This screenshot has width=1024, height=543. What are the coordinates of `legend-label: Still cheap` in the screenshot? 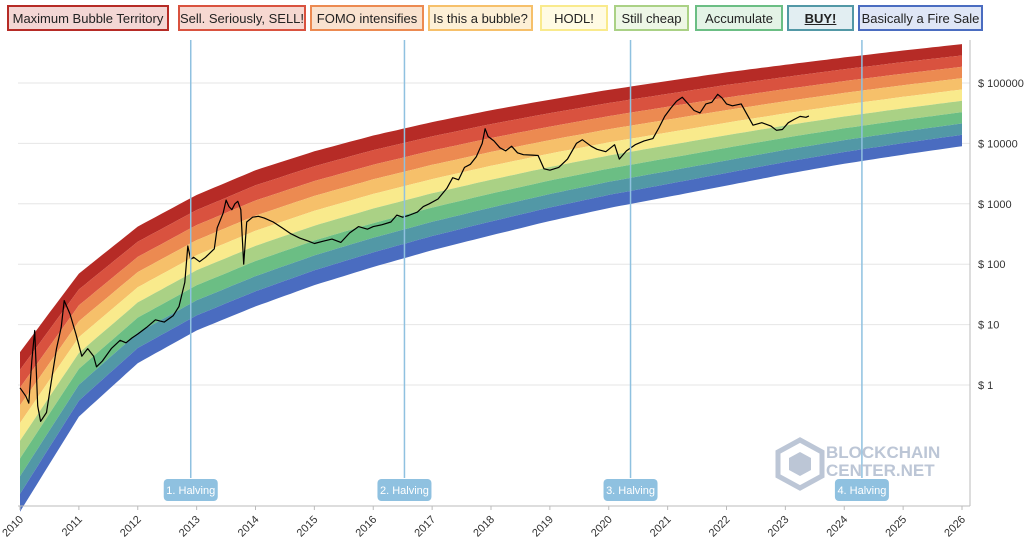 It's located at (651, 18).